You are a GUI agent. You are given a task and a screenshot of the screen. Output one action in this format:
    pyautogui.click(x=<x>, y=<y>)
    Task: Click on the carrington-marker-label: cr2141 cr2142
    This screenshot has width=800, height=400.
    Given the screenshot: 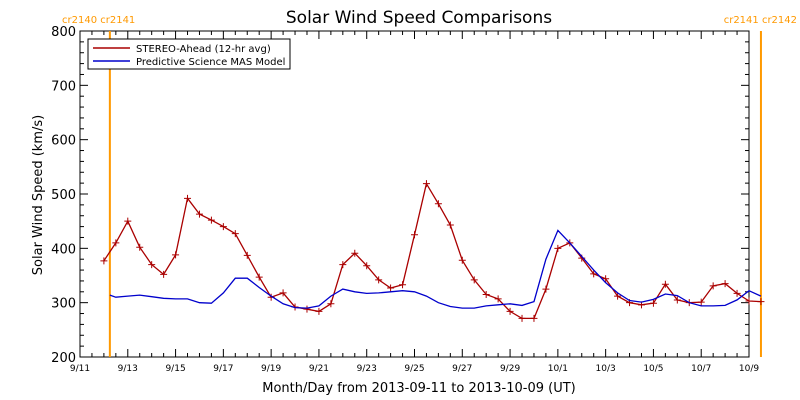 What is the action you would take?
    pyautogui.click(x=760, y=20)
    